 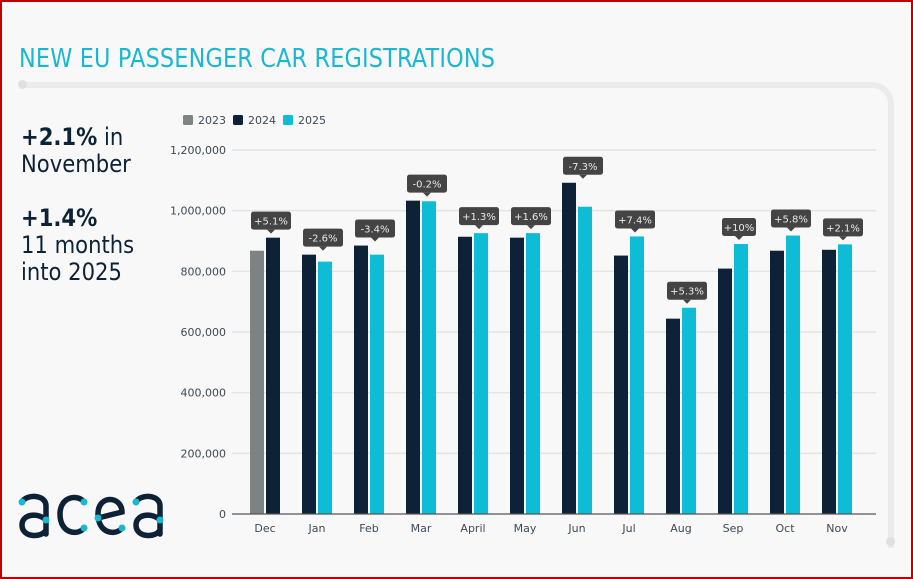 I want to click on x-tick-label: Aug, so click(x=680, y=528).